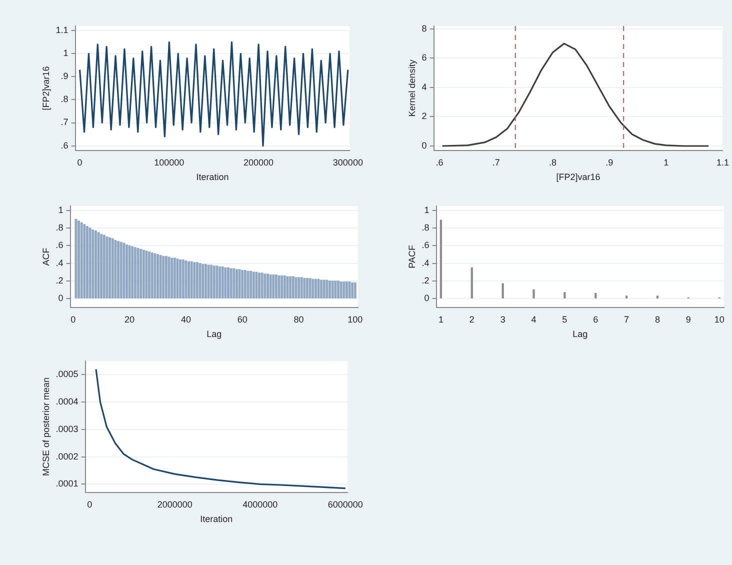  Describe the element at coordinates (426, 263) in the screenshot. I see `y-tick-label: .4` at that location.